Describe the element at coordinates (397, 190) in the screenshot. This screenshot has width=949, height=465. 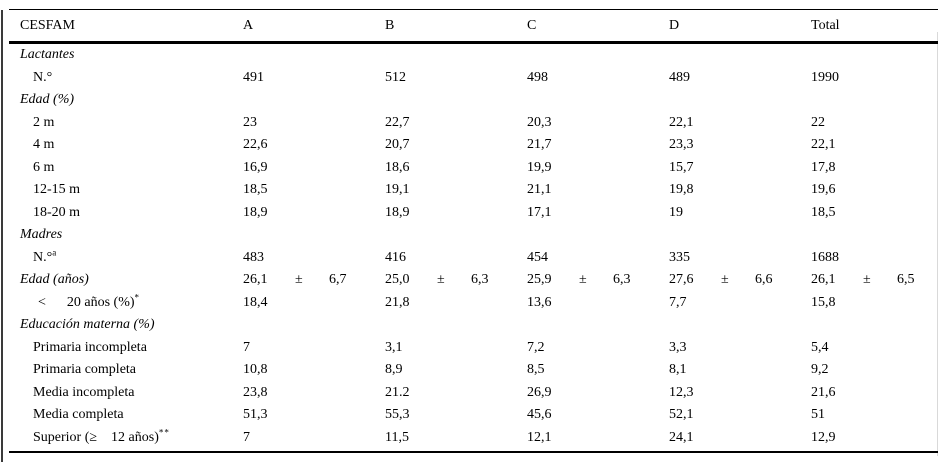
I see `cell: 19,1` at that location.